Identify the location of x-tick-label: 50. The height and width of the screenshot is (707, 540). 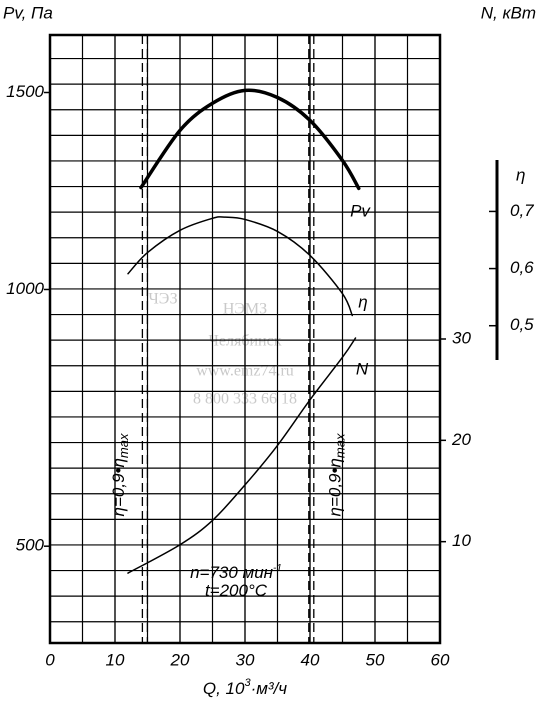
(375, 659).